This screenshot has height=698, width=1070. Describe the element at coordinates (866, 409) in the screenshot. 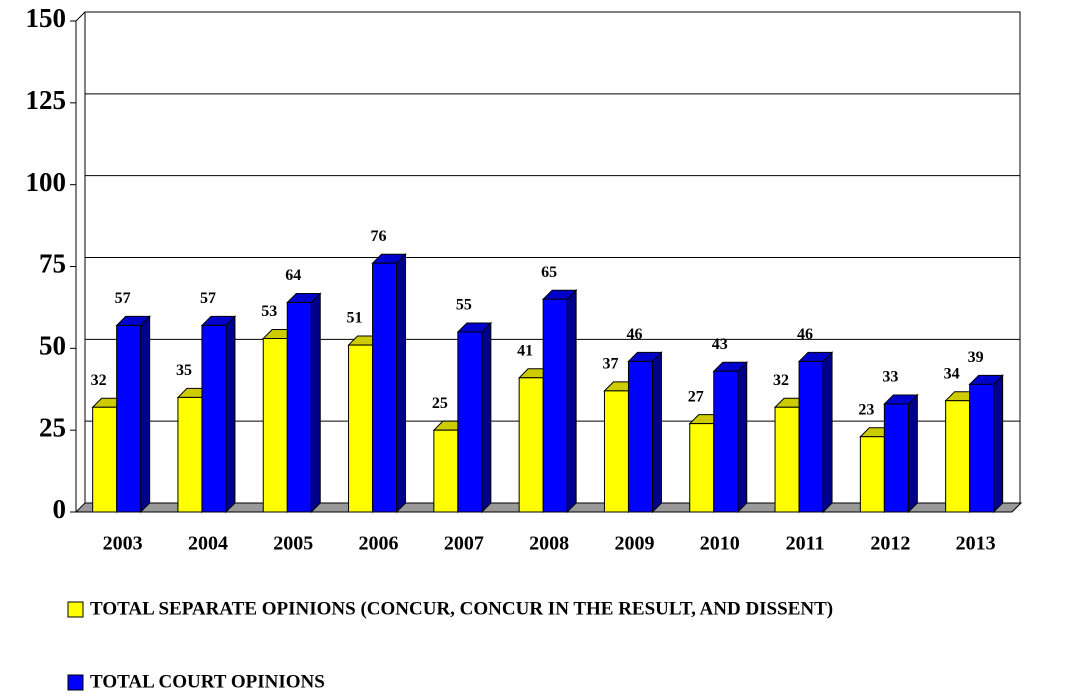

I see `value-label: 23` at that location.